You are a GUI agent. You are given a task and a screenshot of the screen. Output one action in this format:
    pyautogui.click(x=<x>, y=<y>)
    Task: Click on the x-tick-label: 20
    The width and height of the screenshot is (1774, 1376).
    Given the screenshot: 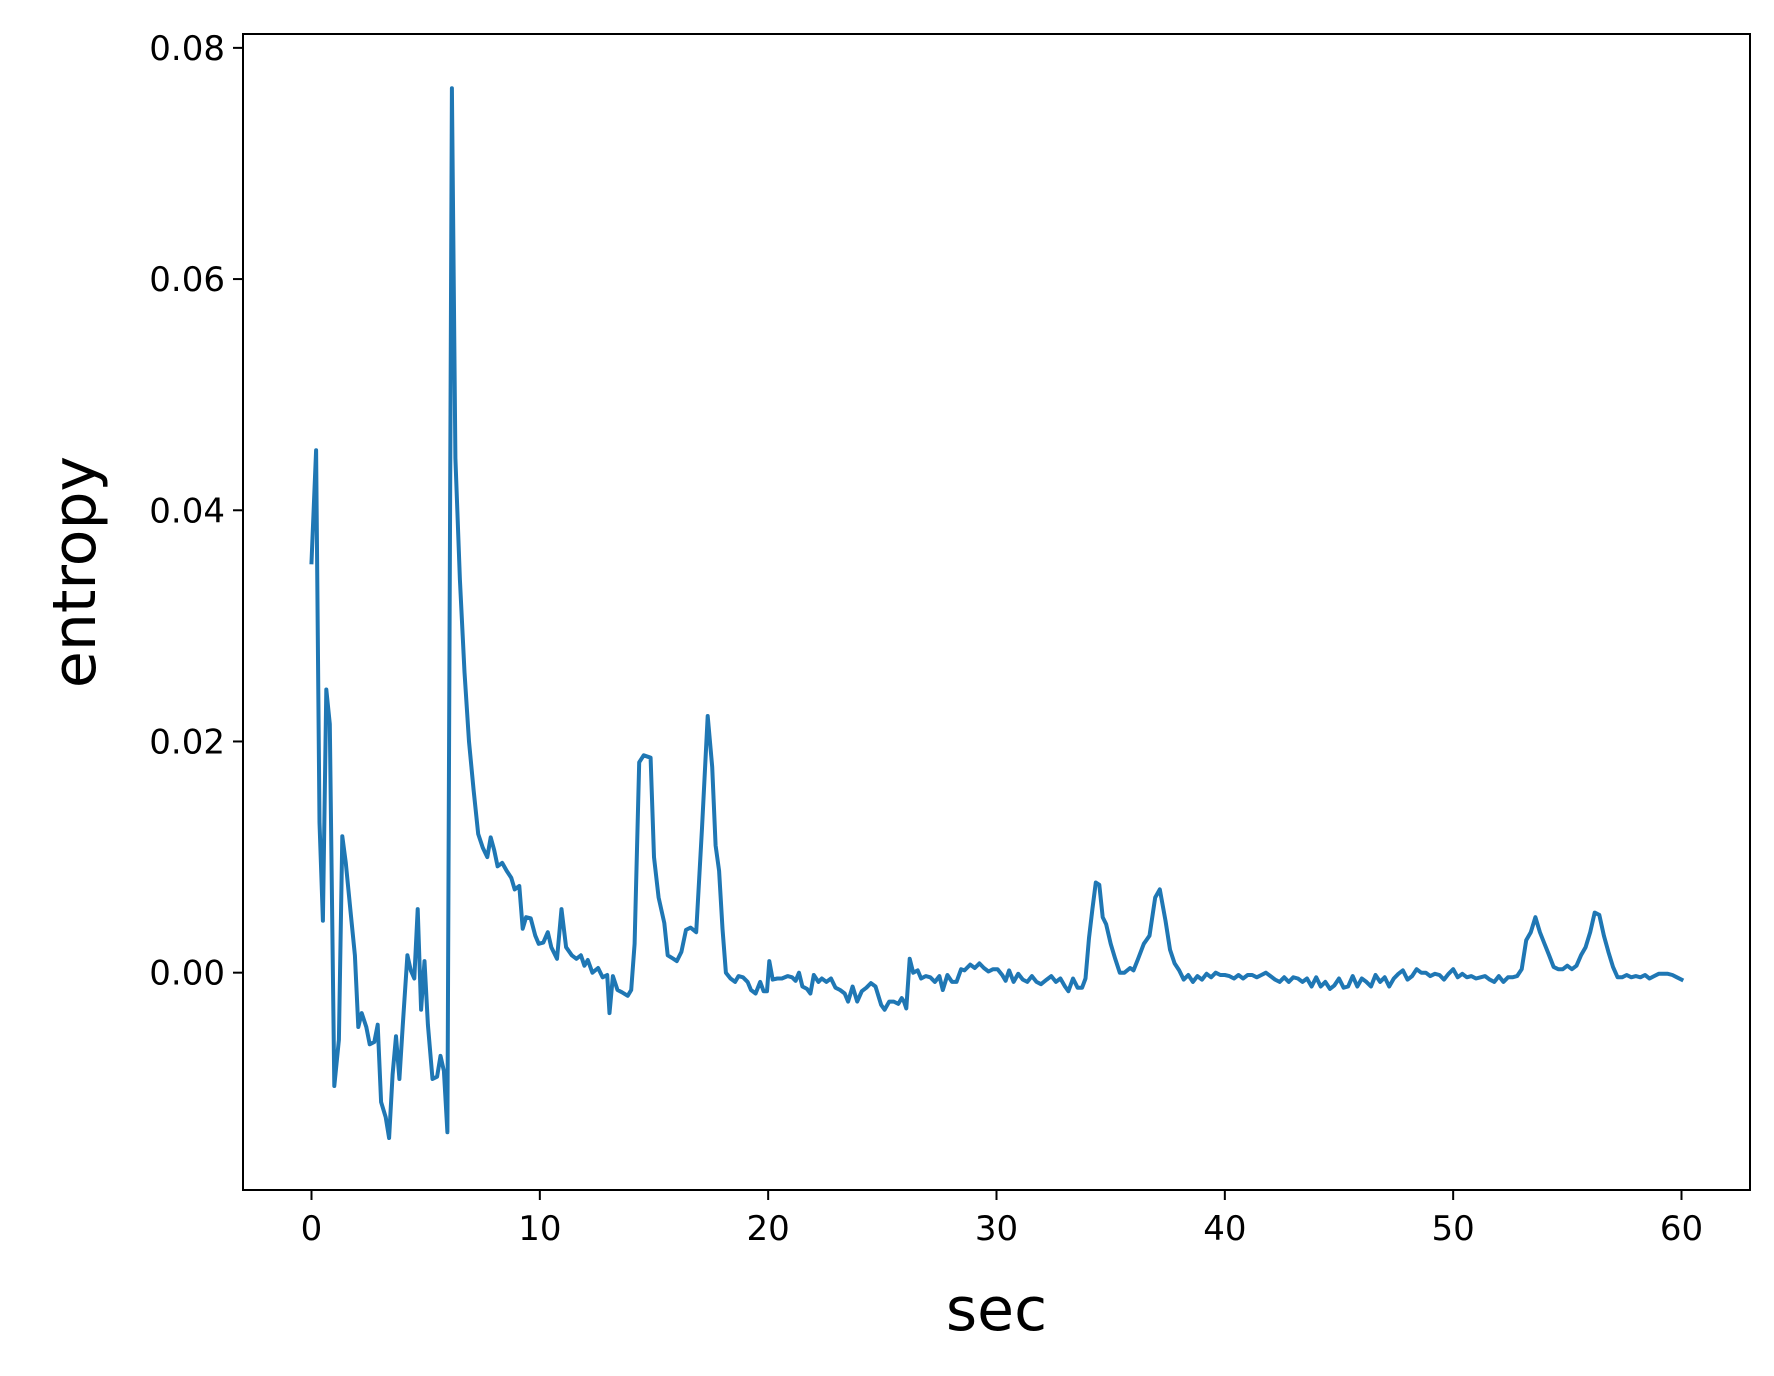 What is the action you would take?
    pyautogui.click(x=768, y=1229)
    